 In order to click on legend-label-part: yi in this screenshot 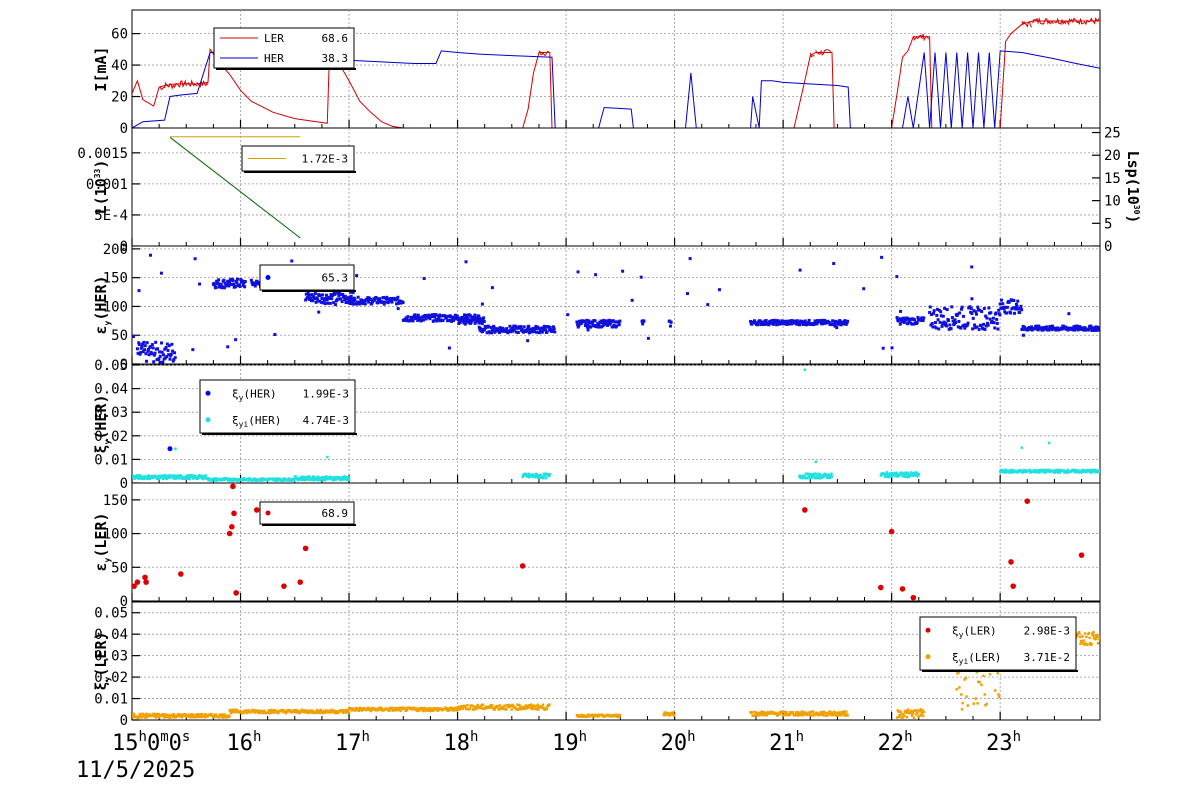, I will do `click(244, 424)`.